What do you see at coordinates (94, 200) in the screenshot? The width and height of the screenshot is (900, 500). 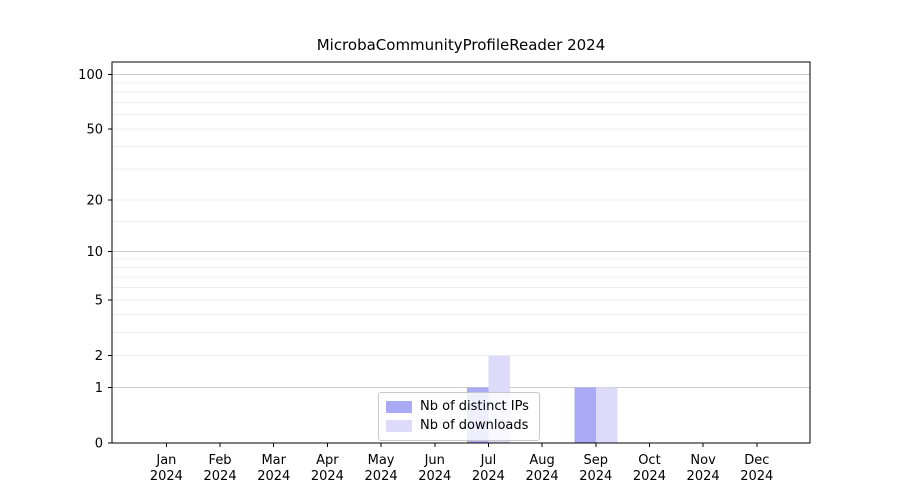 I see `y-tick-label: 20` at bounding box center [94, 200].